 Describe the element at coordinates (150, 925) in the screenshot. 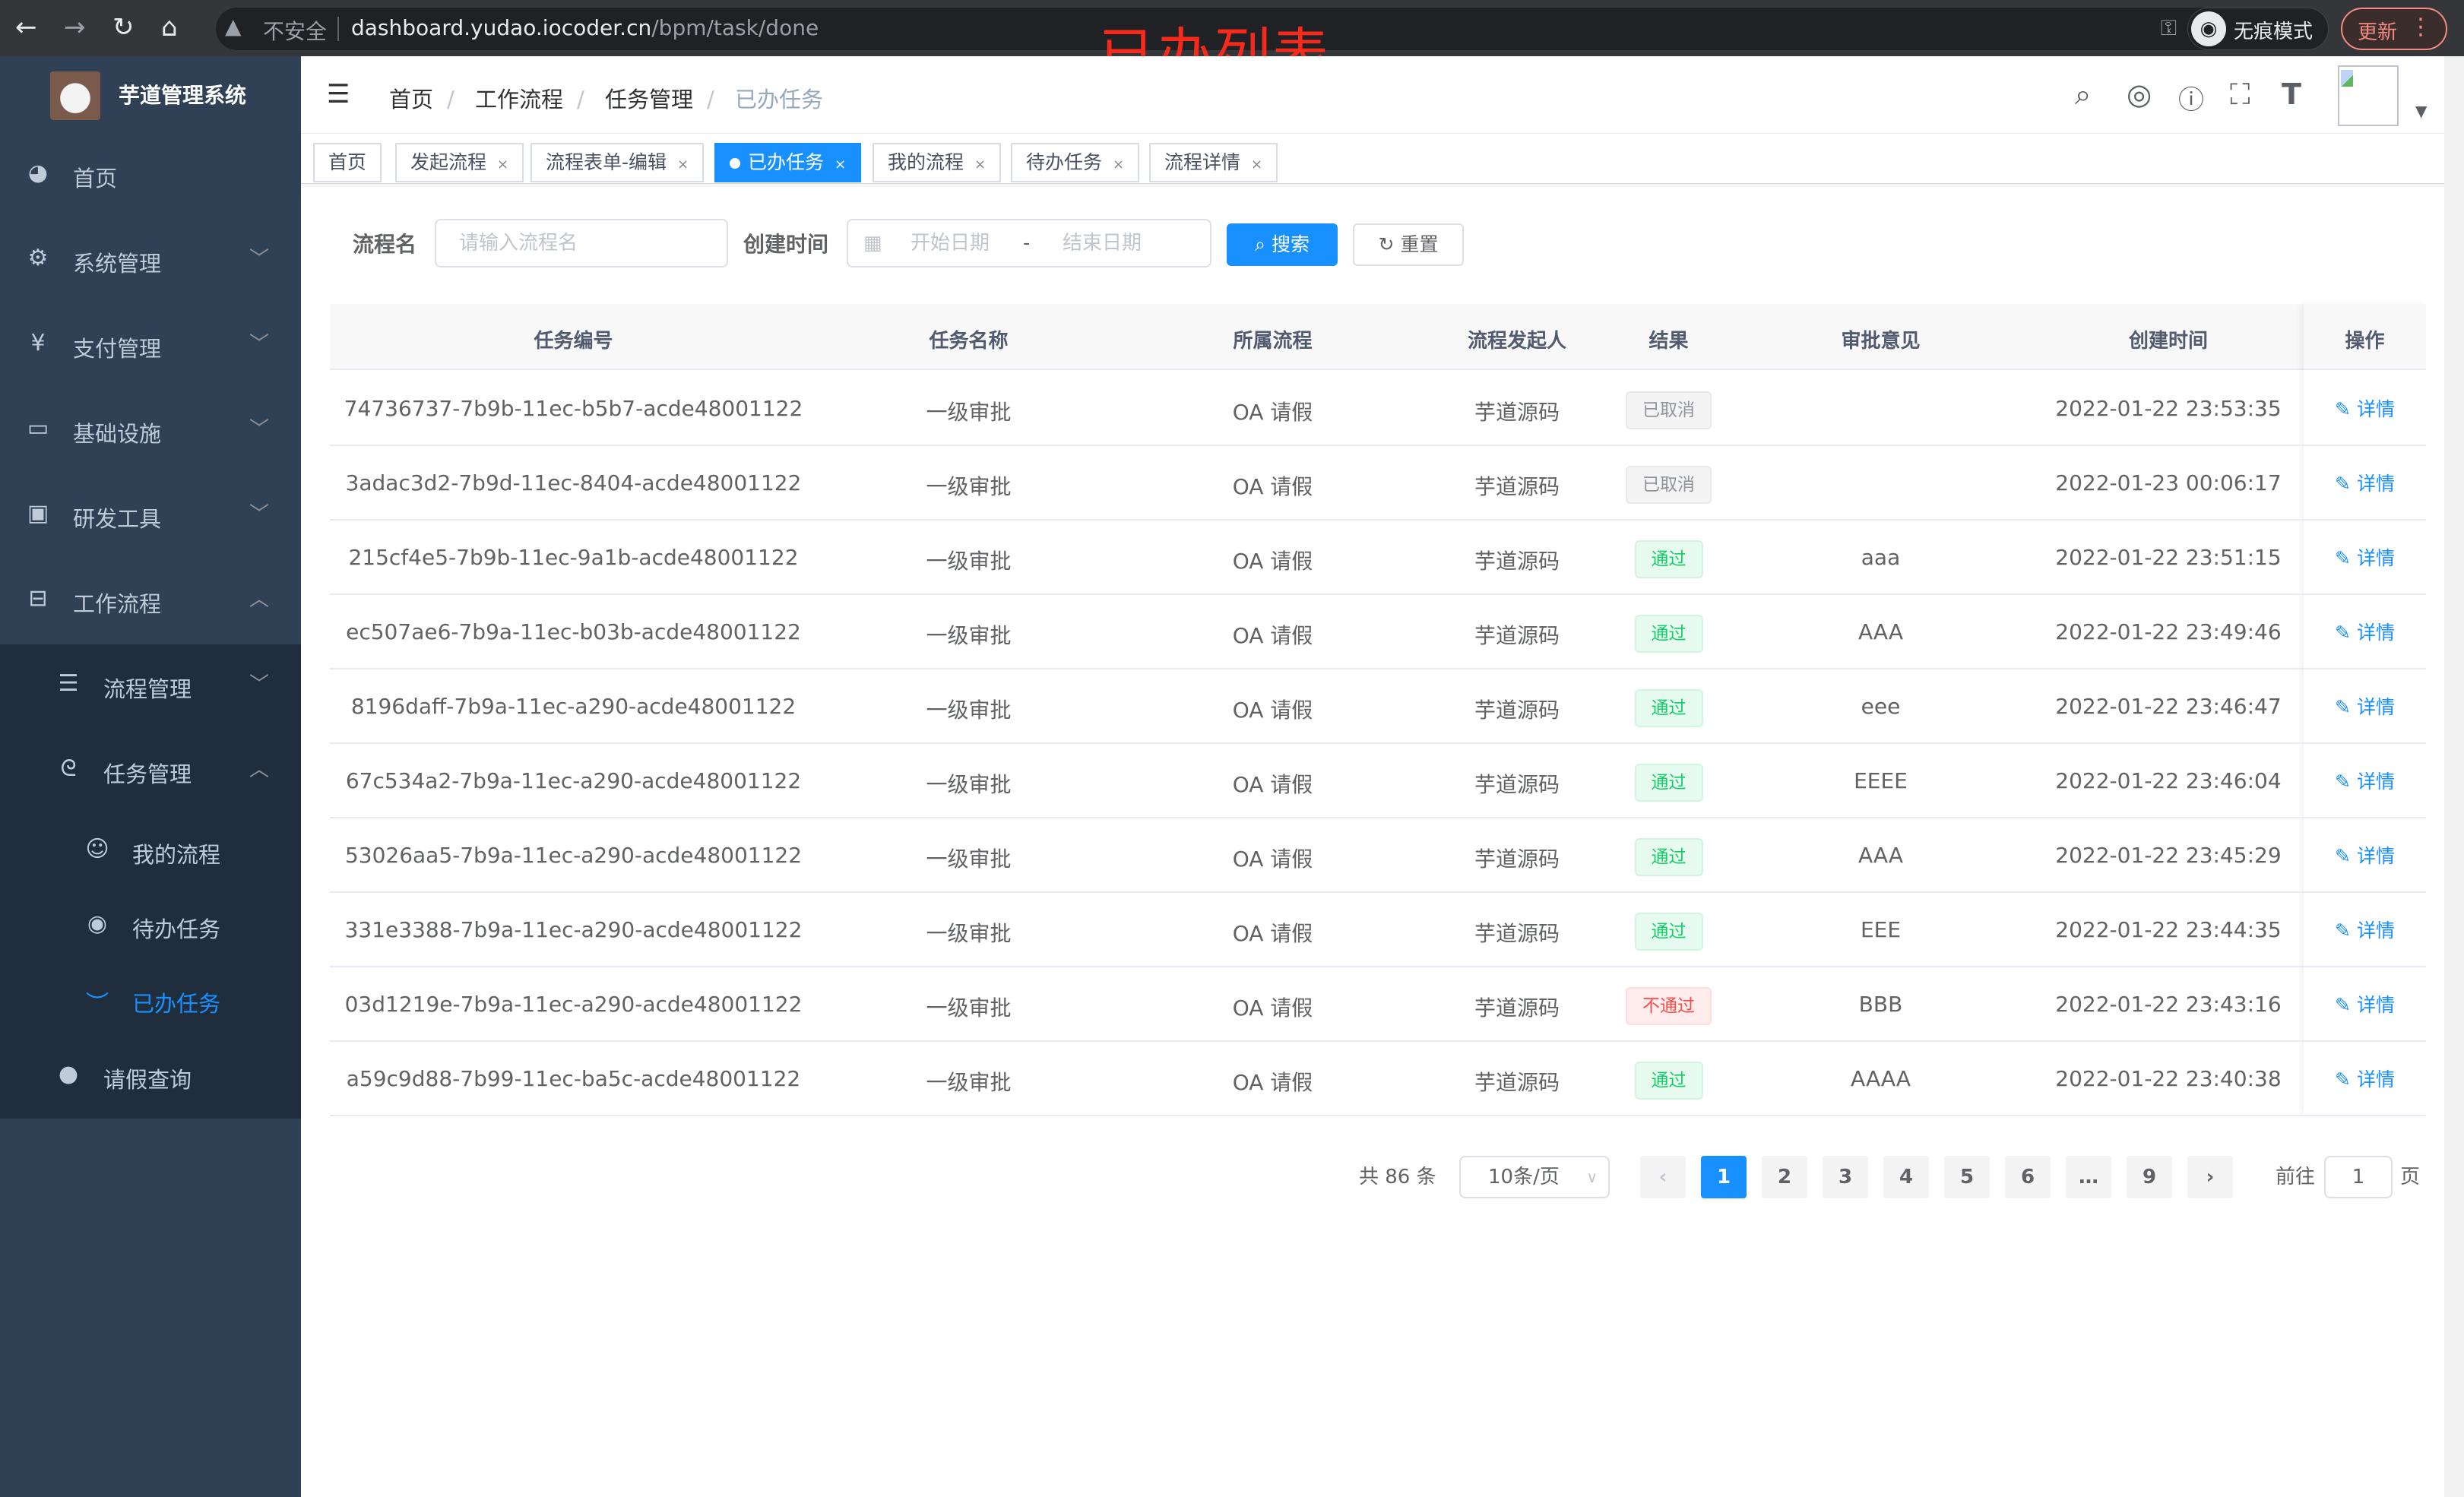

I see `sidebar-item: ◉ 待办任务` at that location.